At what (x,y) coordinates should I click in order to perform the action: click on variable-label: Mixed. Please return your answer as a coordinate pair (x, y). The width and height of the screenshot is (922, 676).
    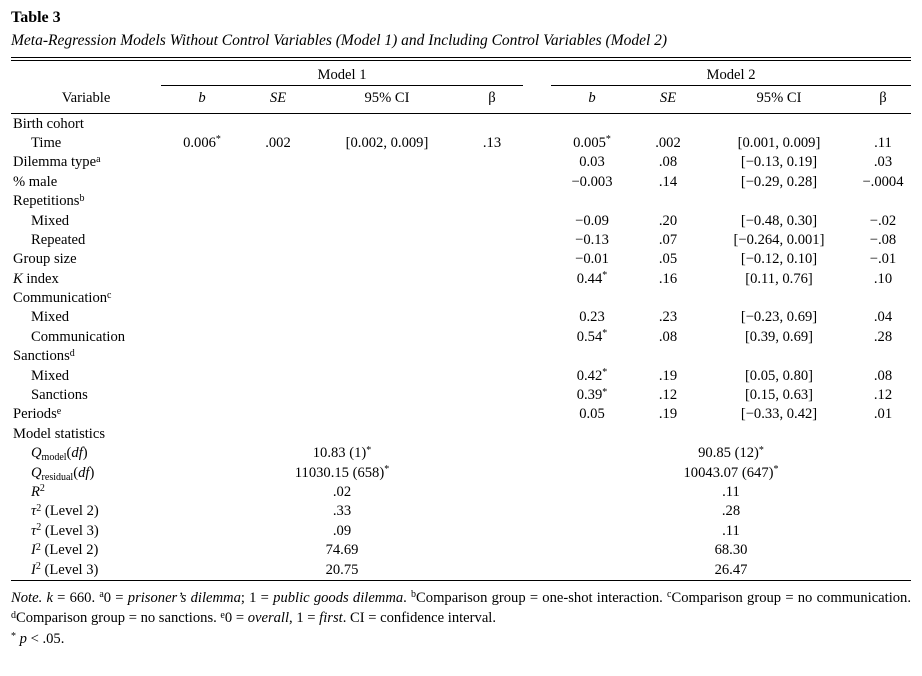
    Looking at the image, I should click on (50, 375).